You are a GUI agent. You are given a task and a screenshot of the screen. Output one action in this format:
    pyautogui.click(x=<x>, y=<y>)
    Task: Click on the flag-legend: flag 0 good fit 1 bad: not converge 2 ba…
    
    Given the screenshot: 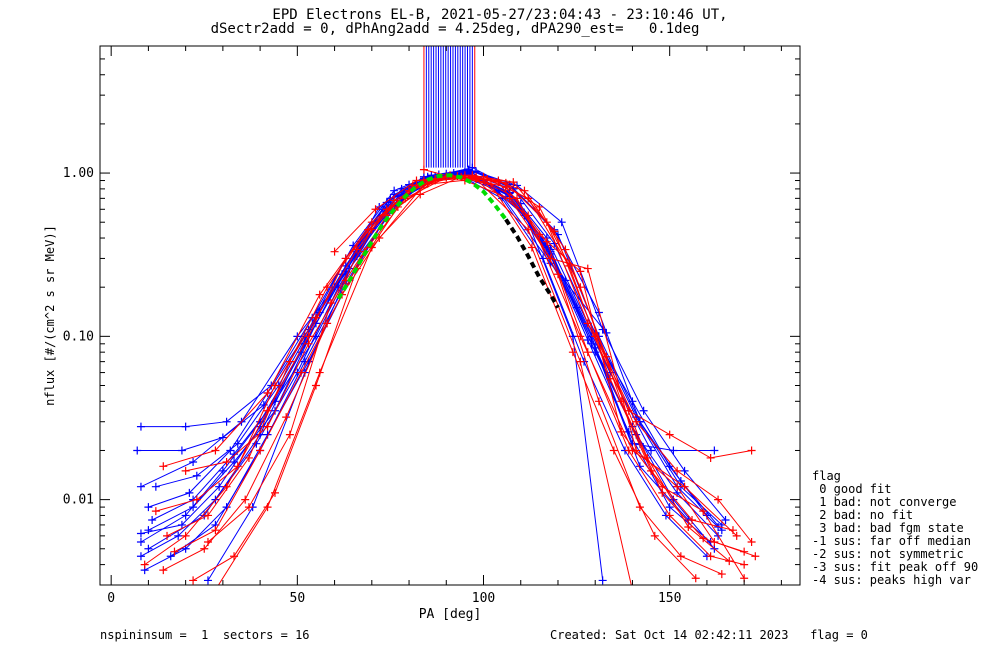 What is the action you would take?
    pyautogui.click(x=895, y=528)
    